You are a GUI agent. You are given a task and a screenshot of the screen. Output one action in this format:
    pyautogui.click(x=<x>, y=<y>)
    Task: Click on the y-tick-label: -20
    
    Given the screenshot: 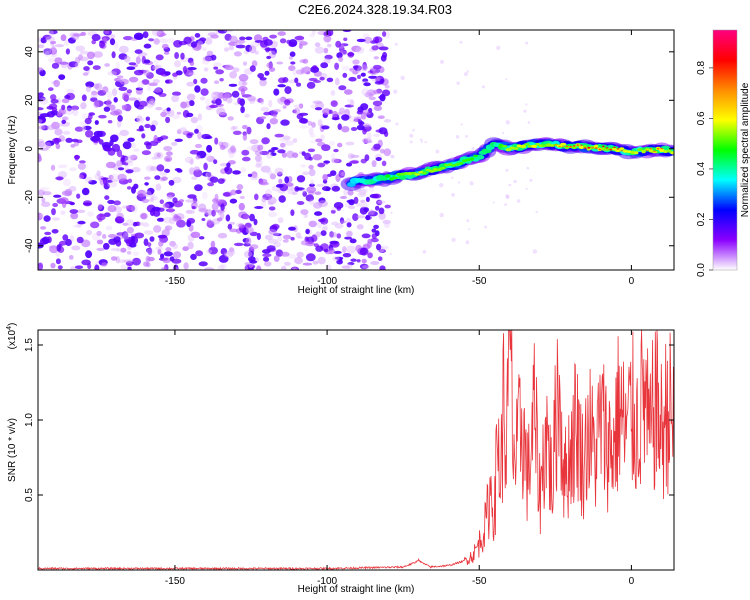 What is the action you would take?
    pyautogui.click(x=29, y=197)
    